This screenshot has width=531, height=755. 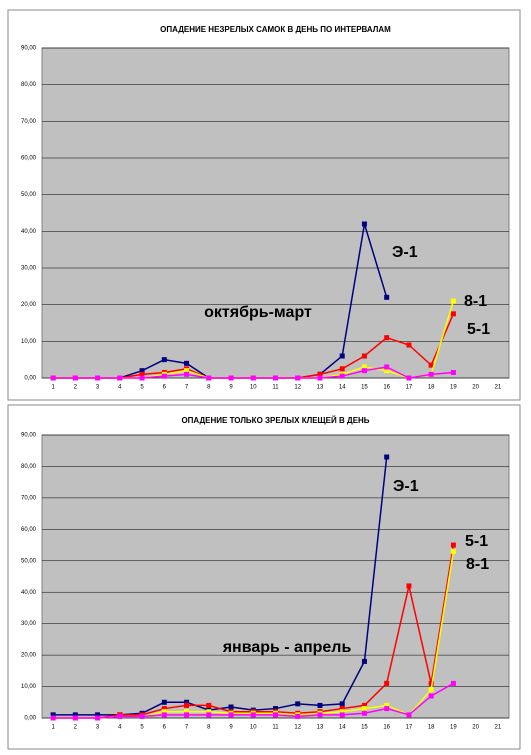 What do you see at coordinates (29, 269) in the screenshot?
I see `y-tick-label: 30,00` at bounding box center [29, 269].